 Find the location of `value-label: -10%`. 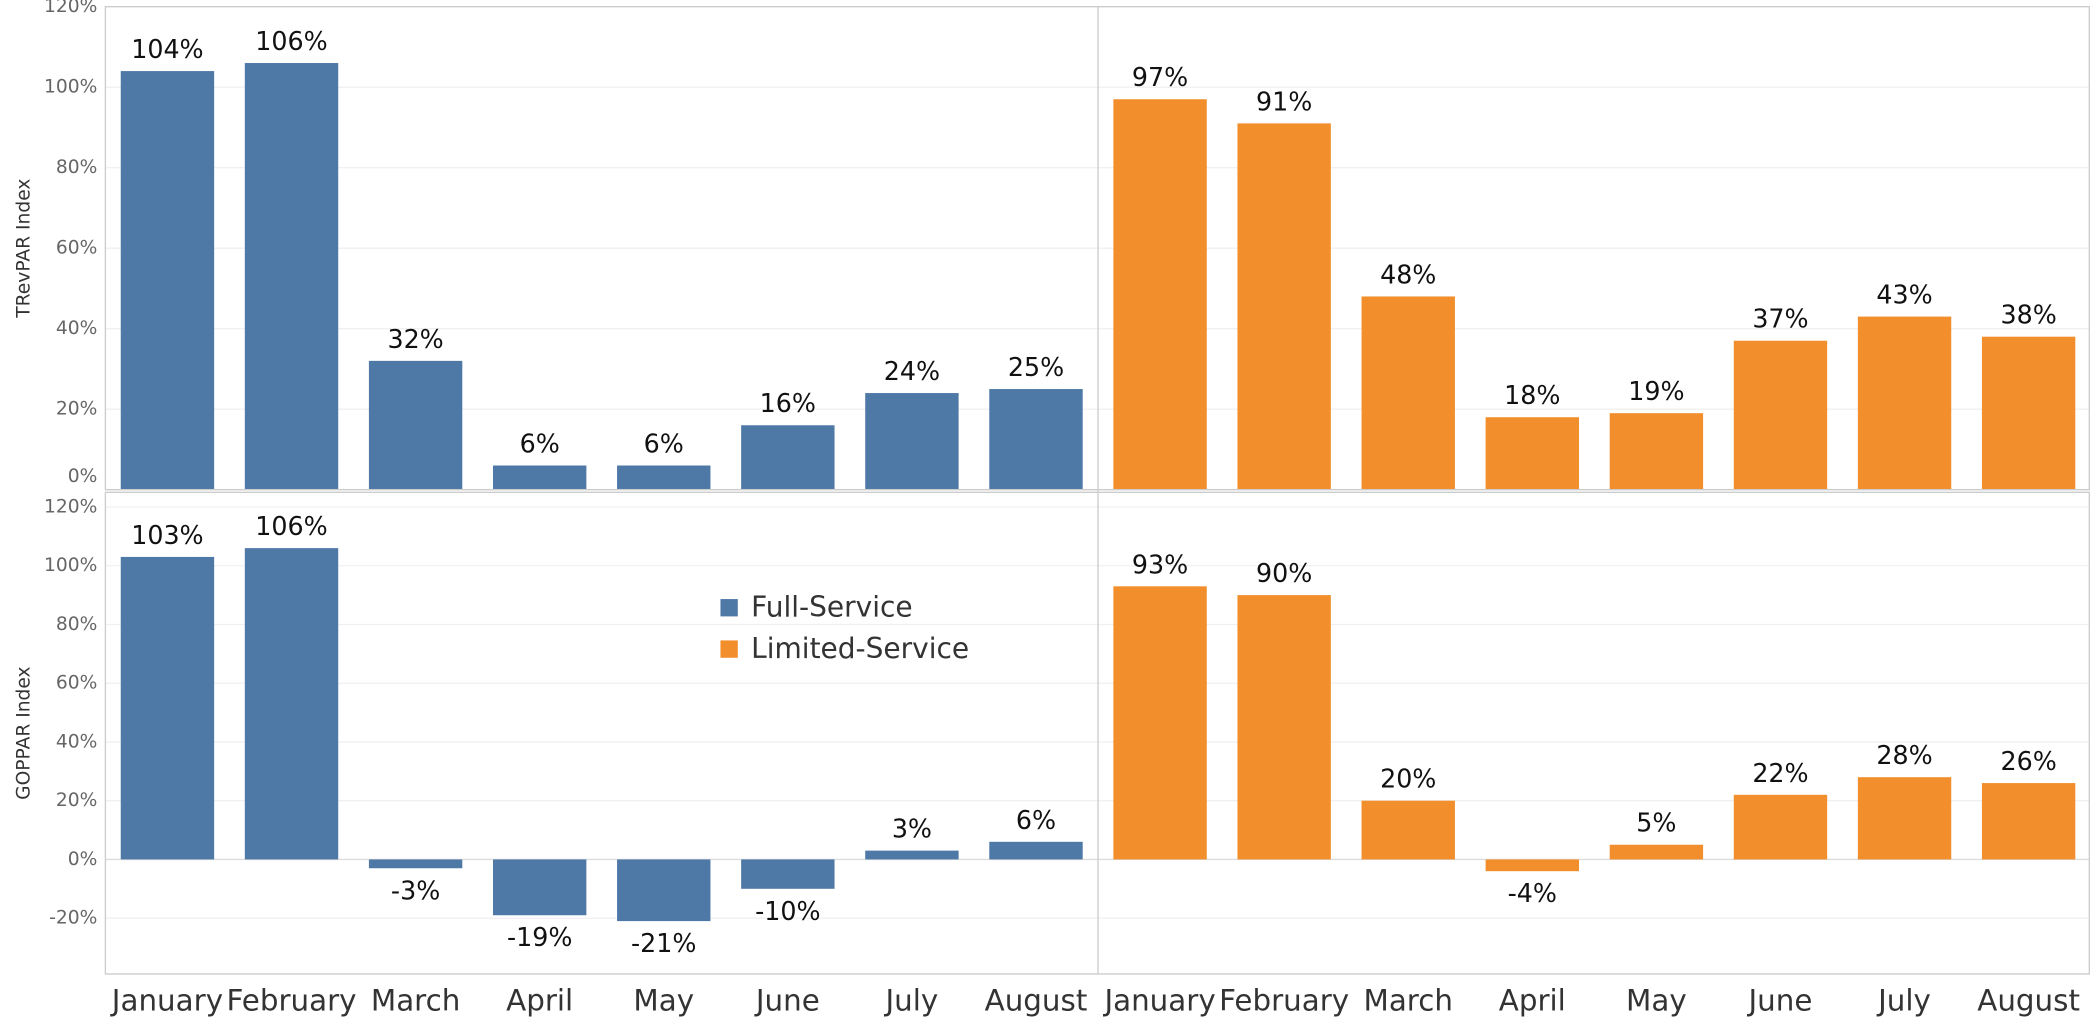

value-label: -10% is located at coordinates (787, 911).